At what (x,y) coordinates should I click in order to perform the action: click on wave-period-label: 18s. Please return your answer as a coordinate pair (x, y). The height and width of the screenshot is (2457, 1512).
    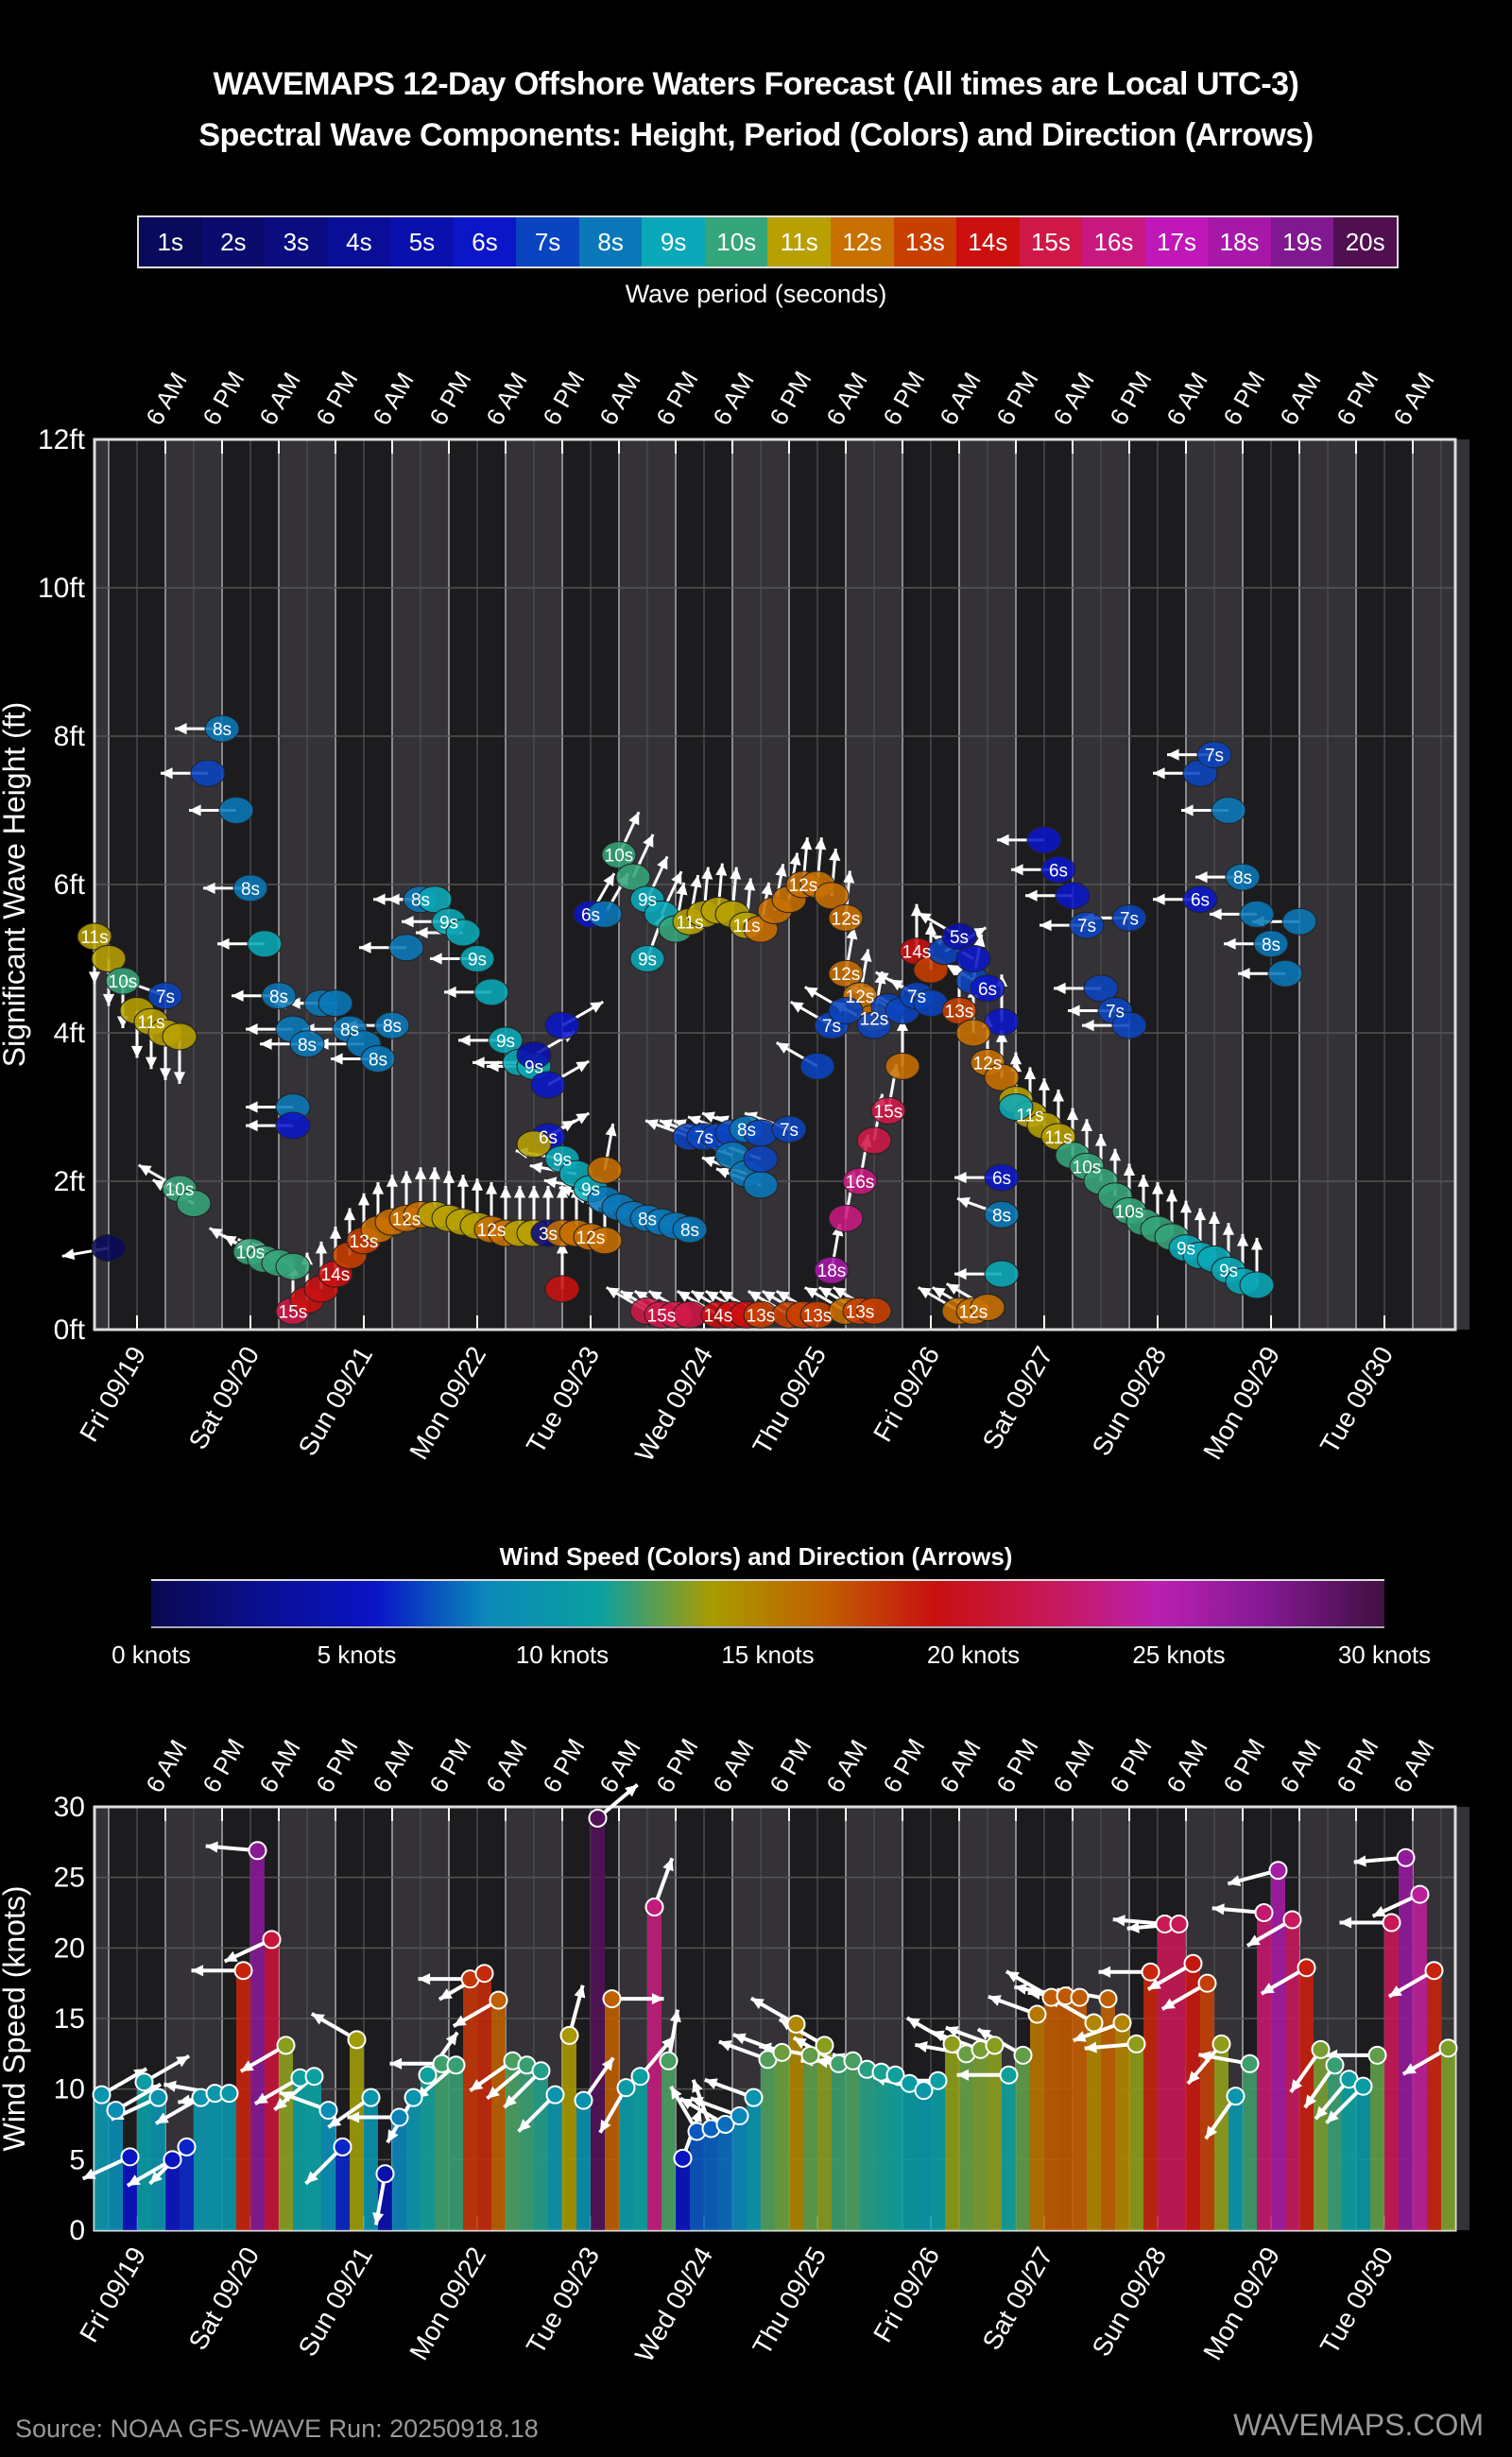
    Looking at the image, I should click on (832, 1271).